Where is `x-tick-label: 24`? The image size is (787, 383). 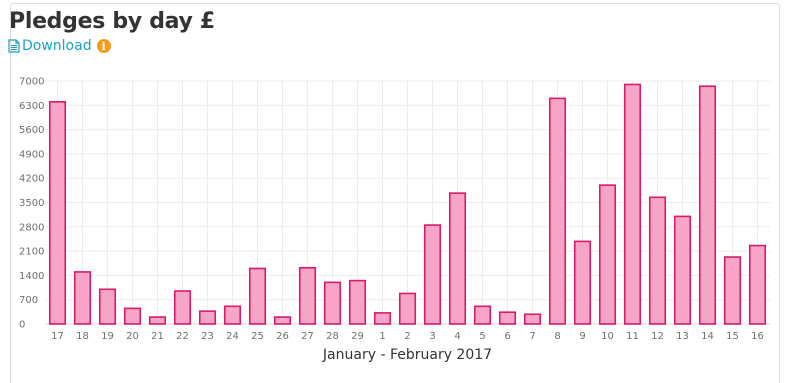
x-tick-label: 24 is located at coordinates (232, 336).